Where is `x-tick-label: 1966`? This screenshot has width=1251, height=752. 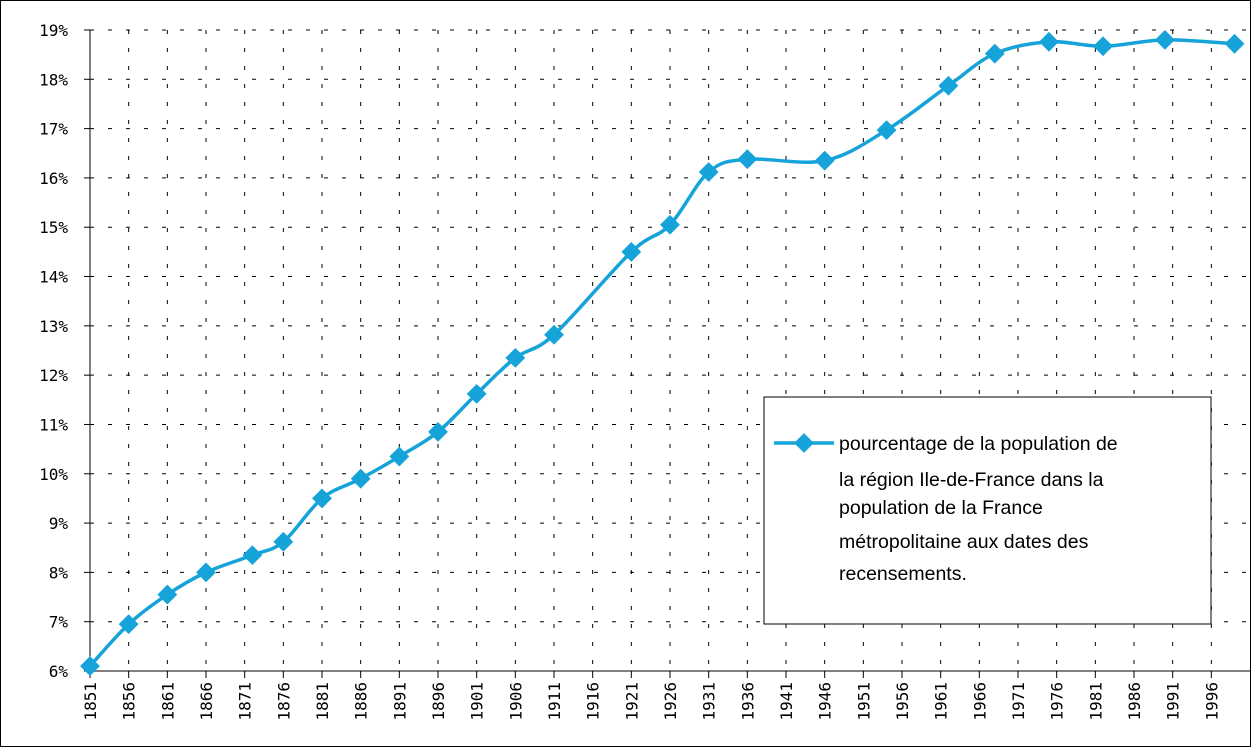
x-tick-label: 1966 is located at coordinates (979, 701).